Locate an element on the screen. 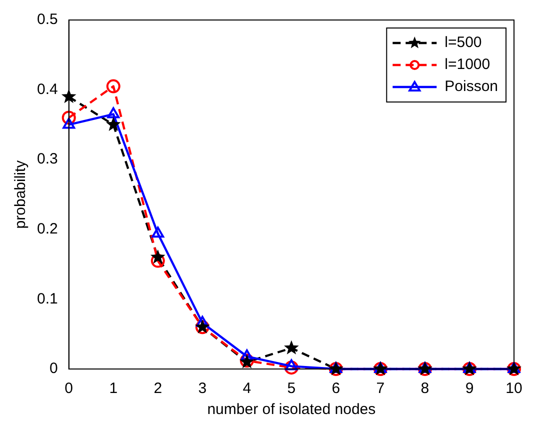  x-tick-label: 9 is located at coordinates (469, 389).